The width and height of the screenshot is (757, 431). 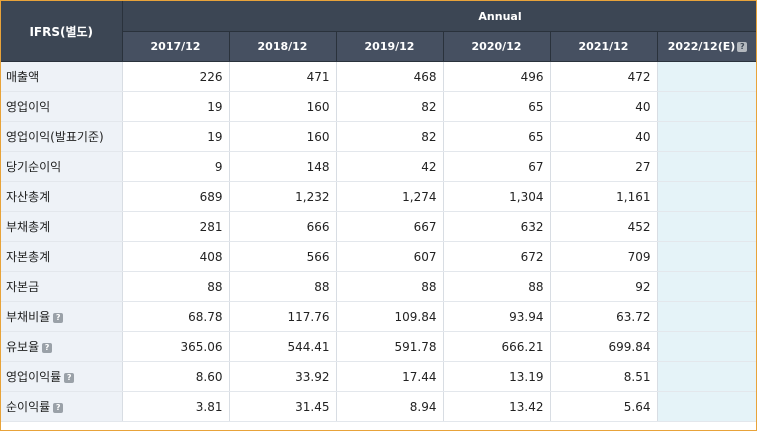 What do you see at coordinates (390, 166) in the screenshot?
I see `value-cell: 42` at bounding box center [390, 166].